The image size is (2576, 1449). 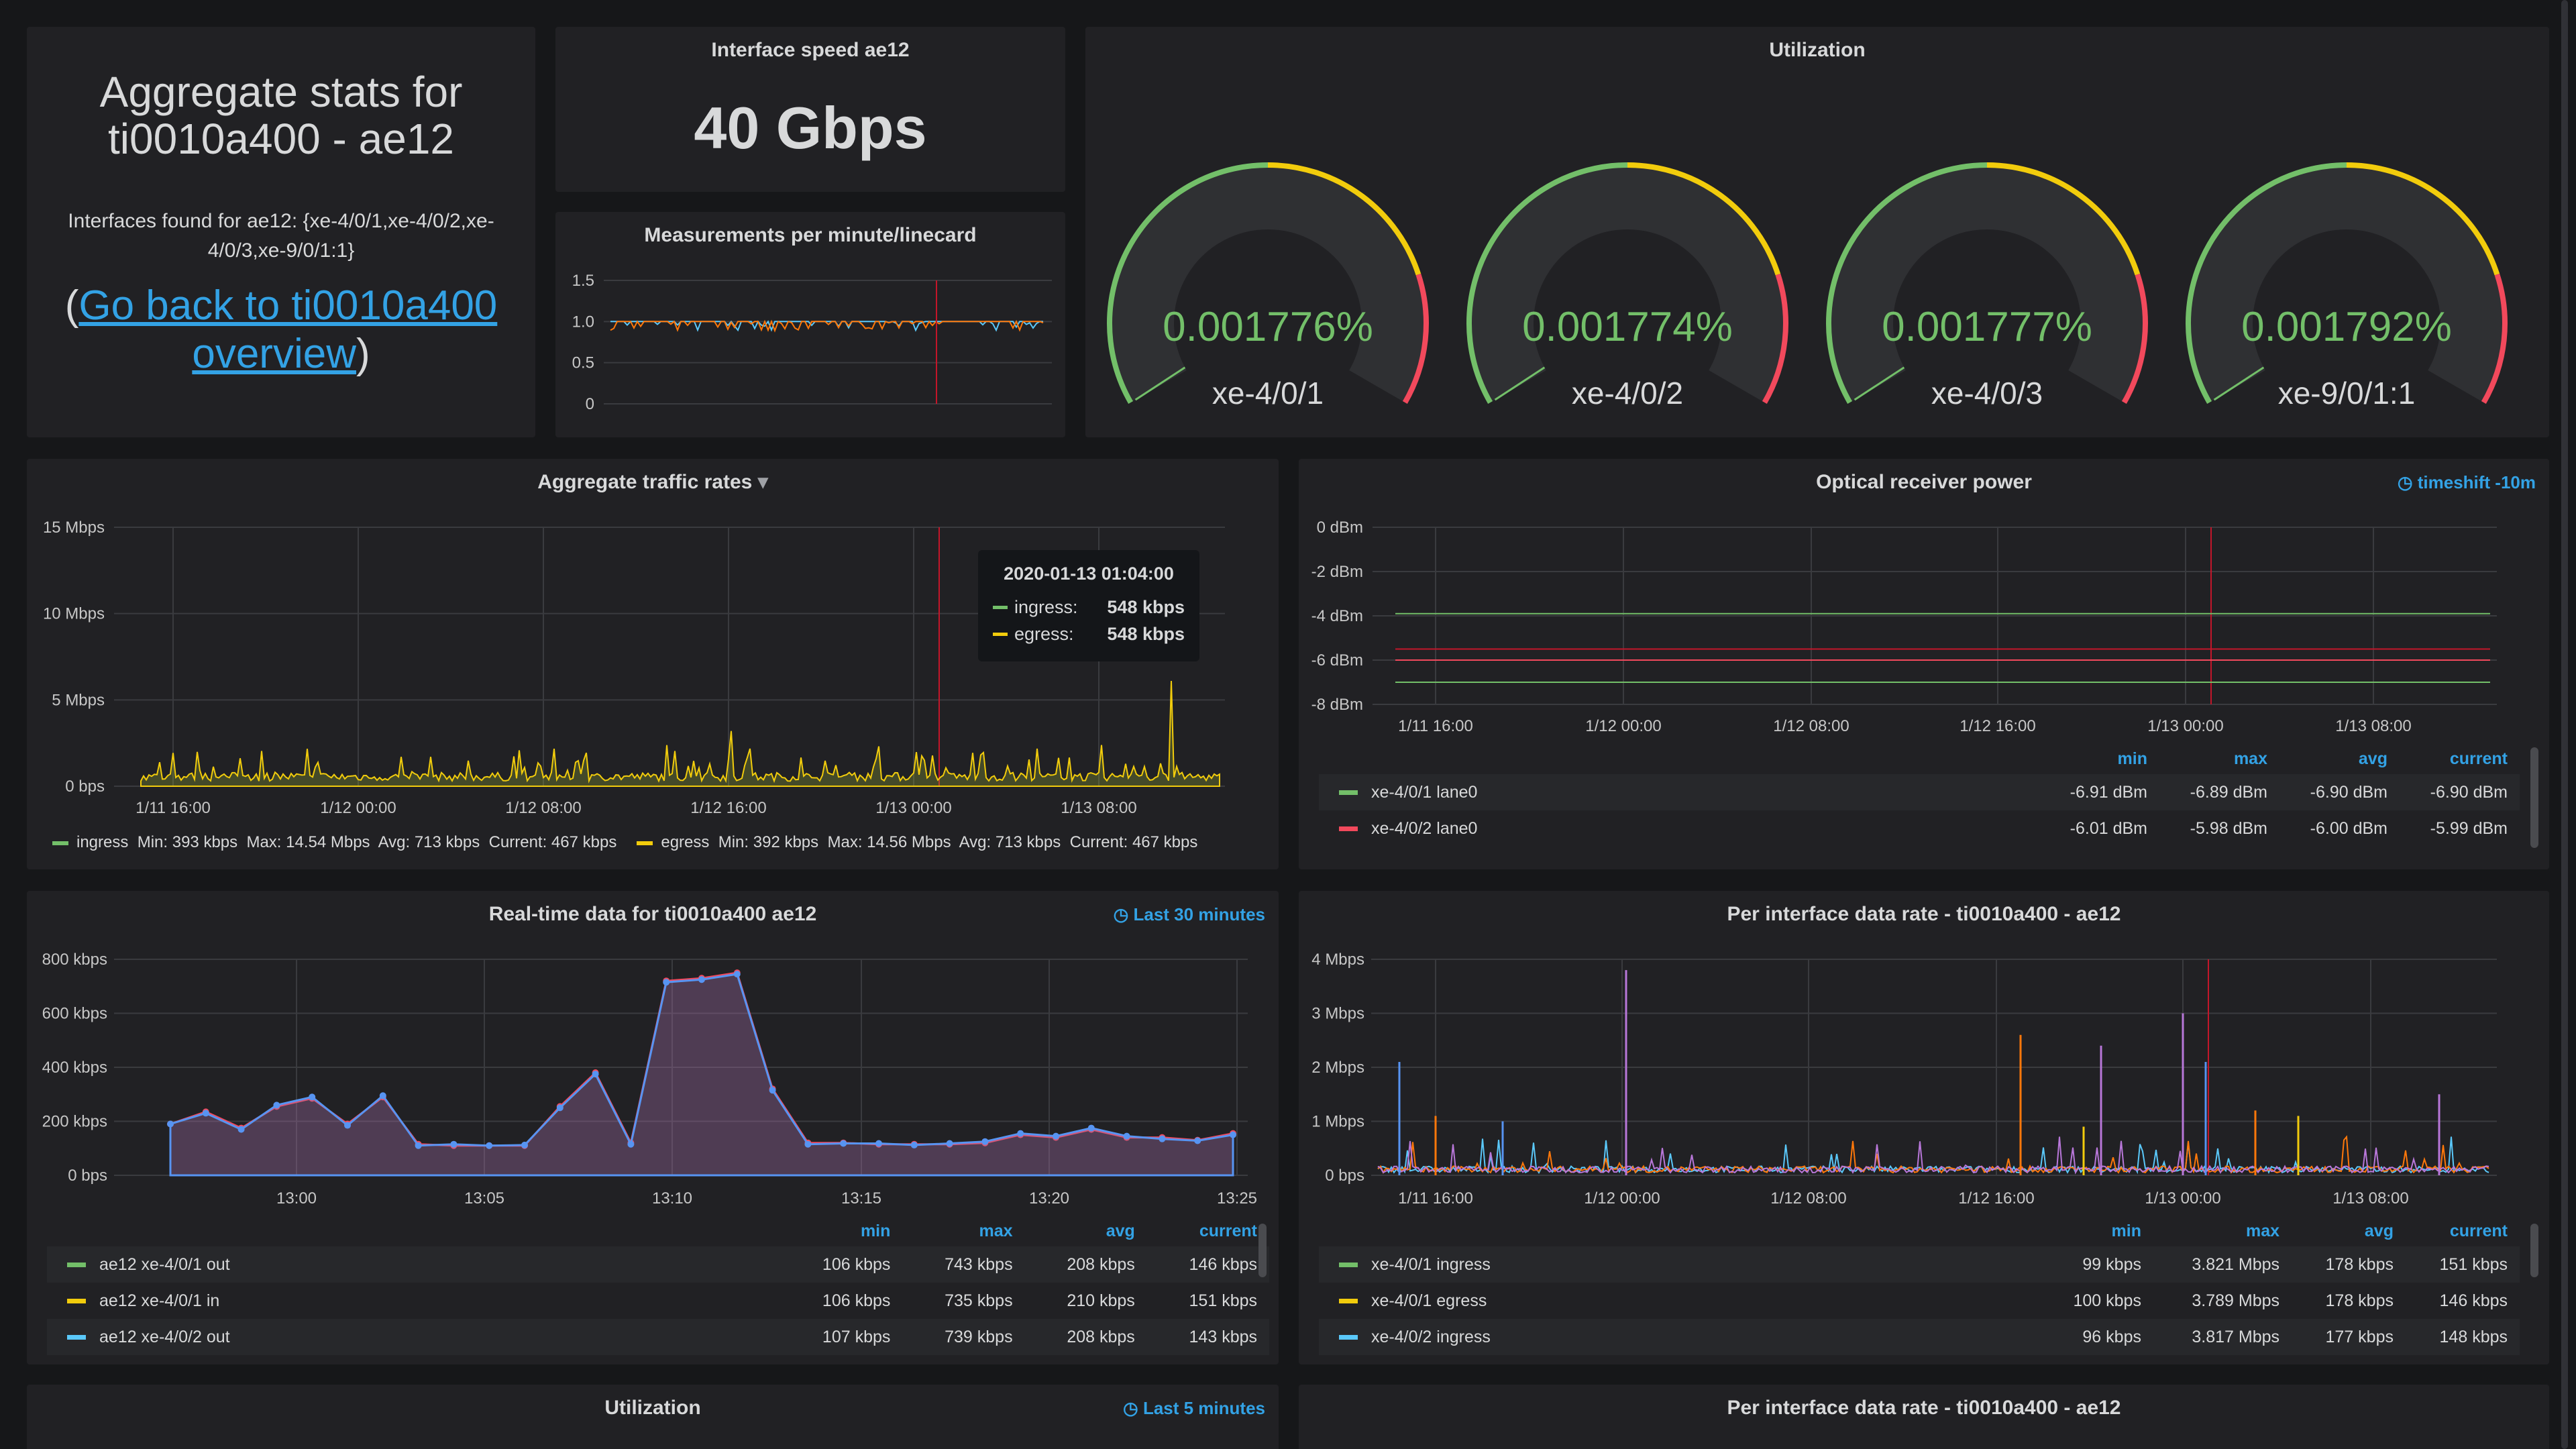 I want to click on page-scrollbar, so click(x=2564, y=724).